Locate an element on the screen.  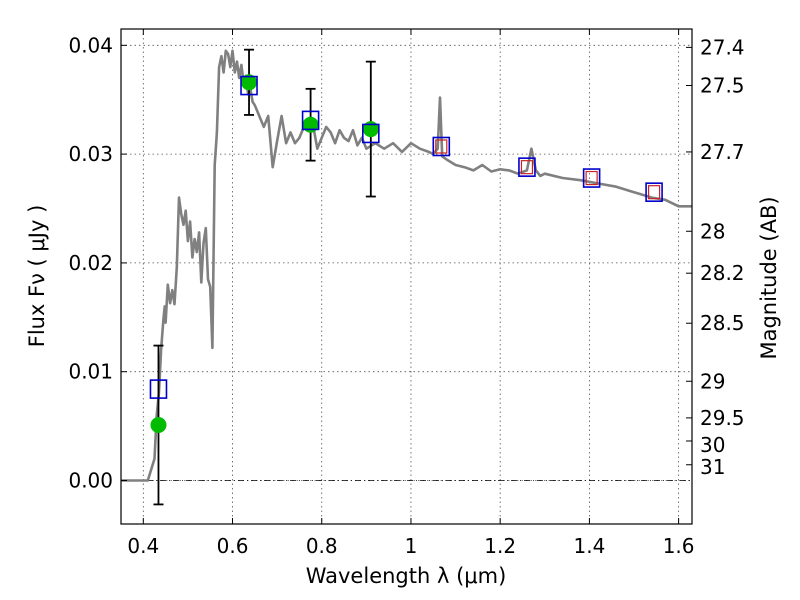
magnitude-tick-label: 29.5 is located at coordinates (722, 418).